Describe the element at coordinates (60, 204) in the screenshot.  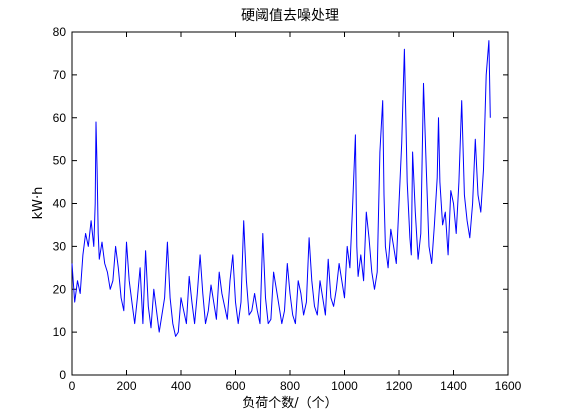
I see `y-tick-label: 40` at that location.